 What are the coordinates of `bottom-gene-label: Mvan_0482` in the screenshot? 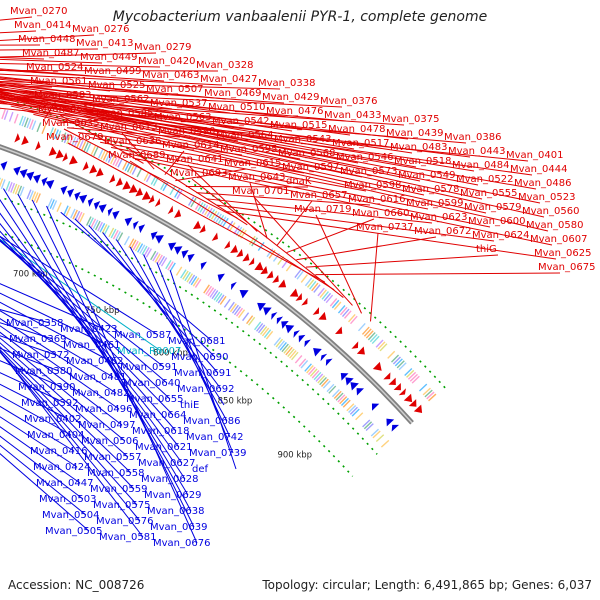 It's located at (100, 393).